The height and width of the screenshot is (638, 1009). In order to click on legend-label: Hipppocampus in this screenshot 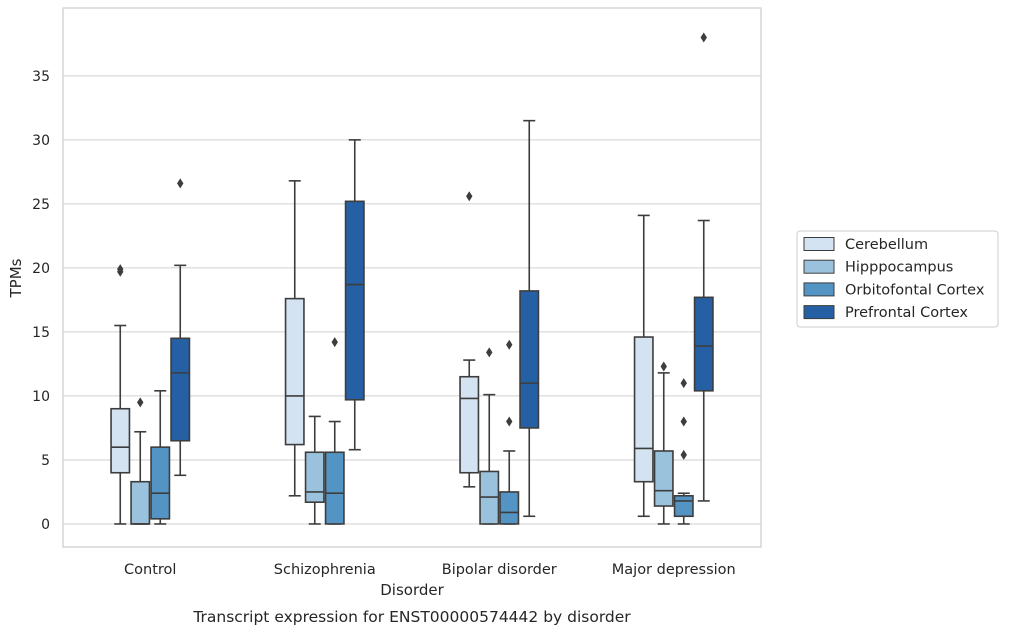, I will do `click(899, 268)`.